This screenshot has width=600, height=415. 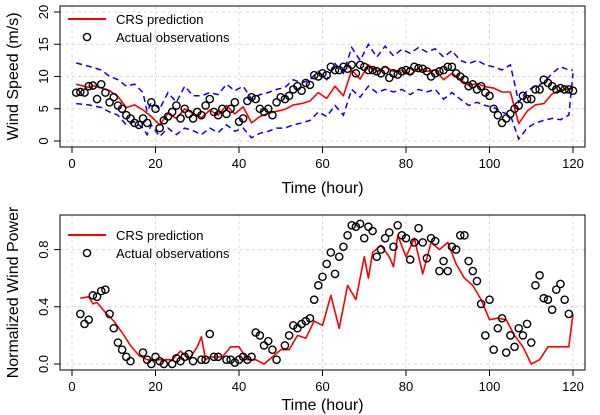 What do you see at coordinates (322, 405) in the screenshot?
I see `wind-power-x-axis-title: Time (hour)` at bounding box center [322, 405].